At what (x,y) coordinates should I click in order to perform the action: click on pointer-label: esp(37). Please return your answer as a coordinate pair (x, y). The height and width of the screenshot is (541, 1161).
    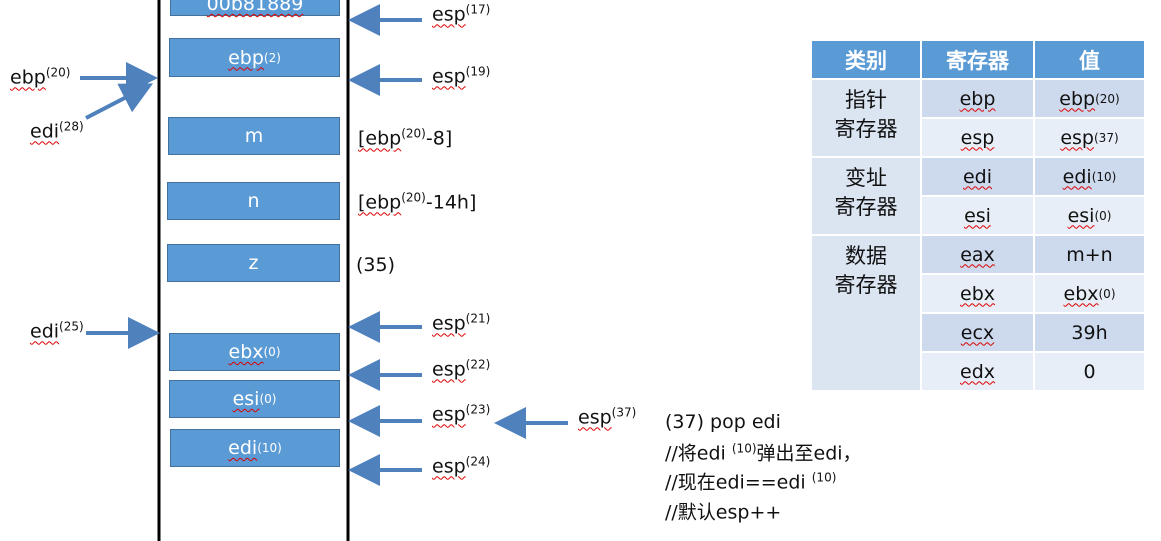
    Looking at the image, I should click on (607, 417).